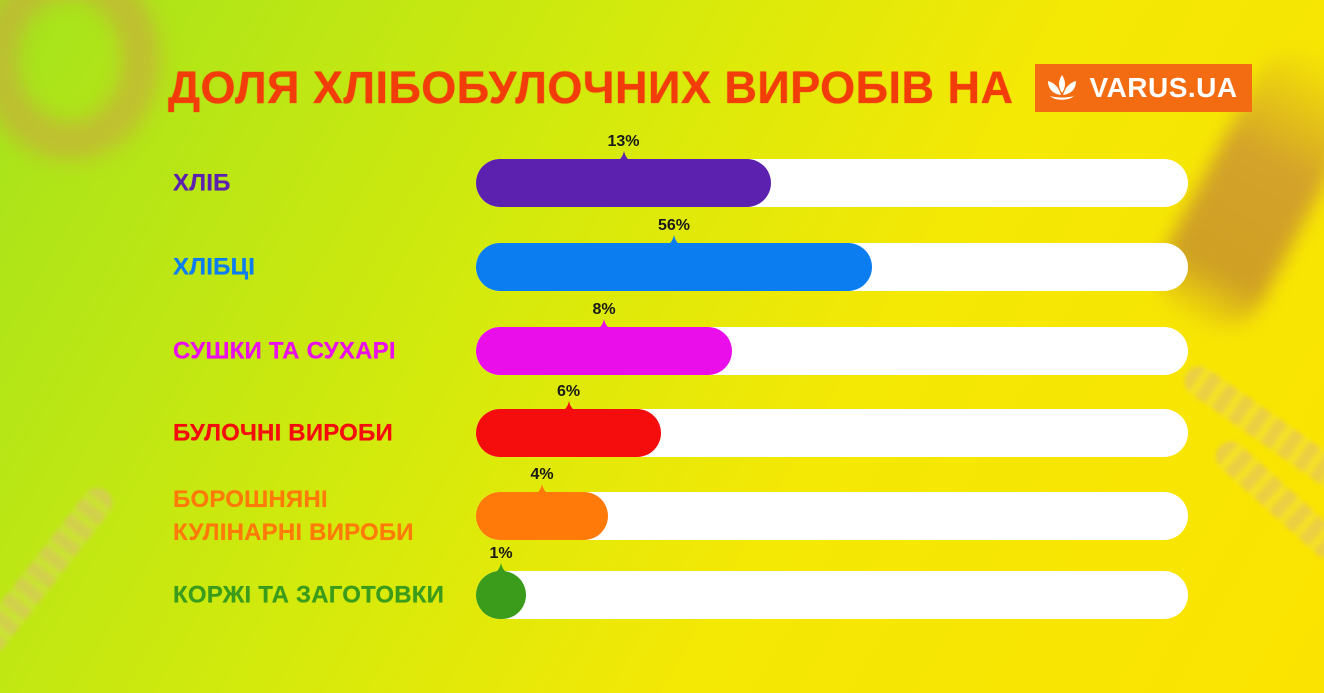 The width and height of the screenshot is (1324, 693). What do you see at coordinates (832, 170) in the screenshot?
I see `bar-track: 13%` at bounding box center [832, 170].